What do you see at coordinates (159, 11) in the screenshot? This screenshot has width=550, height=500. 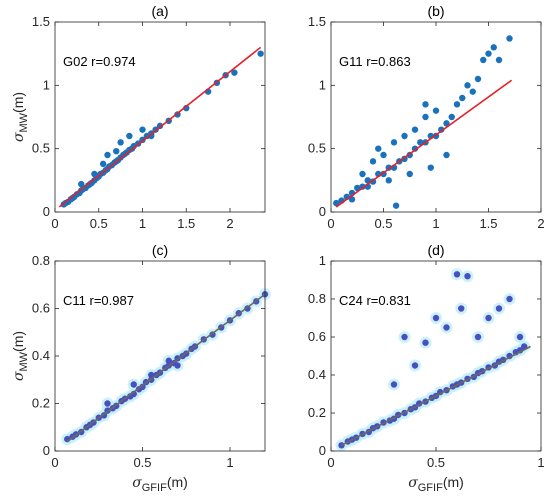 I see `panel-title: (a)` at bounding box center [159, 11].